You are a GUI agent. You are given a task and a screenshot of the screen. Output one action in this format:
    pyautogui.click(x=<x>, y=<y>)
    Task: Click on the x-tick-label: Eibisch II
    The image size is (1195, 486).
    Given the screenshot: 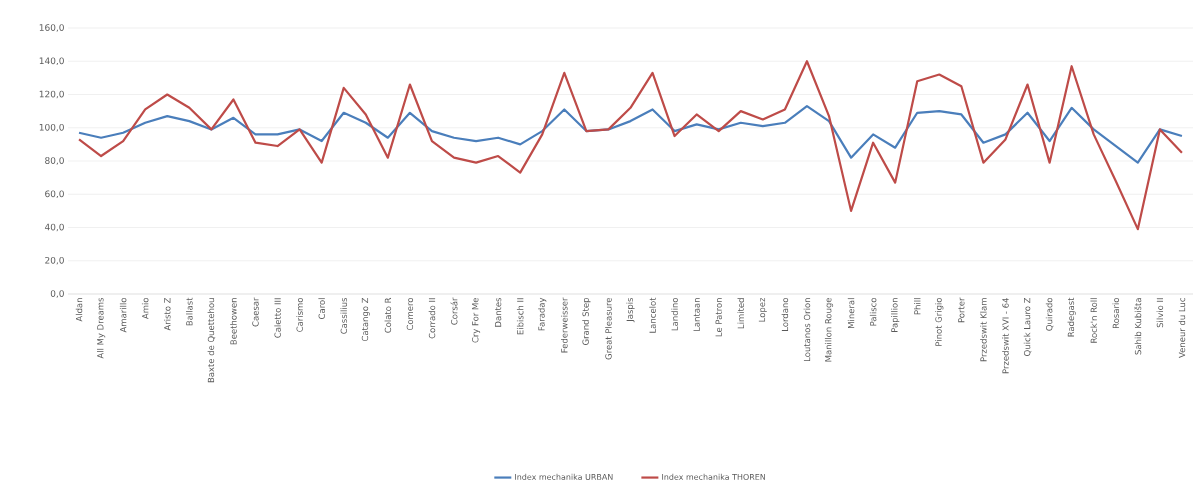 What is the action you would take?
    pyautogui.click(x=520, y=316)
    